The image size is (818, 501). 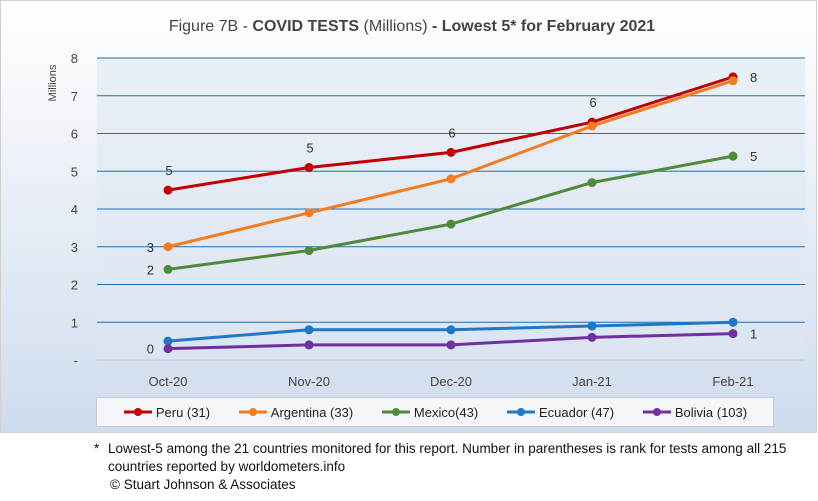 What do you see at coordinates (395, 26) in the screenshot?
I see `title-middle: (Millions)` at bounding box center [395, 26].